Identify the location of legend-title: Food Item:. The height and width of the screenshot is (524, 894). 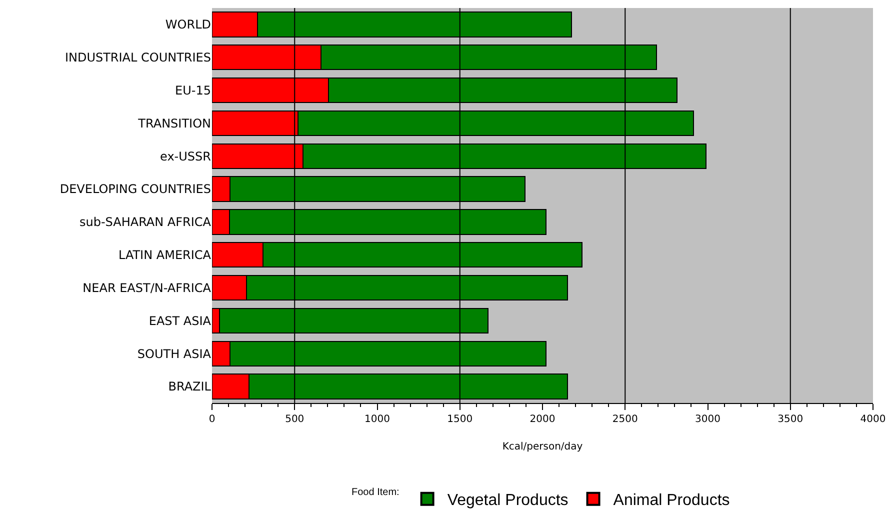
(376, 492).